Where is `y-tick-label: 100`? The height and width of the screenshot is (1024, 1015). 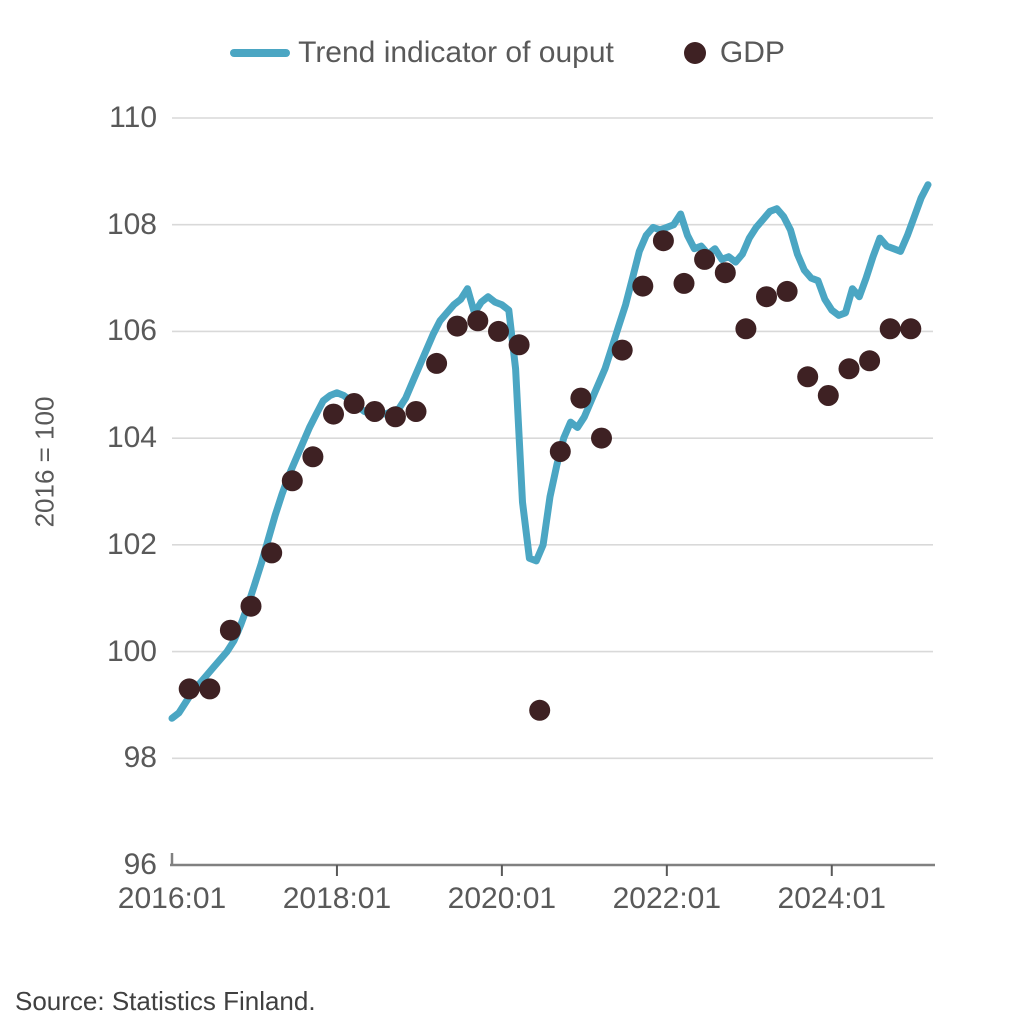 y-tick-label: 100 is located at coordinates (131, 651).